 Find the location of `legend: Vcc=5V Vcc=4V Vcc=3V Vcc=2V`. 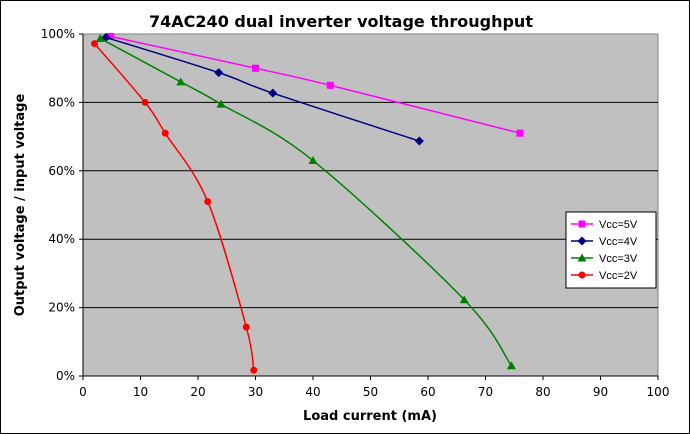

legend: Vcc=5V Vcc=4V Vcc=3V Vcc=2V is located at coordinates (611, 250).